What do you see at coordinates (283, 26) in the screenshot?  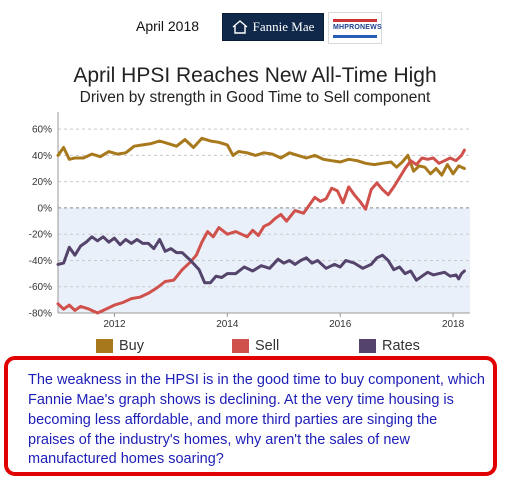 I see `fannie-mae-logo-text: Fannie Mae` at bounding box center [283, 26].